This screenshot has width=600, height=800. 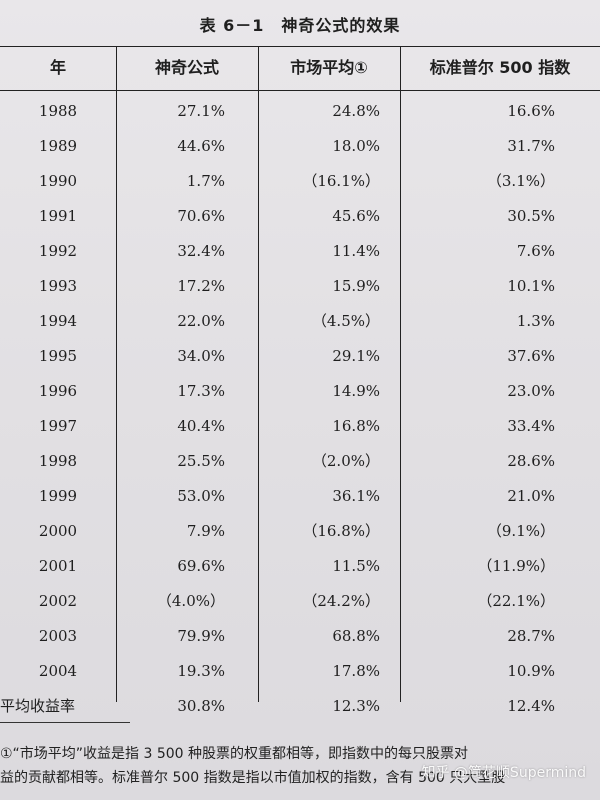 I want to click on table-row: 1991 70.6% 45.6% 30.5%, so click(x=300, y=216).